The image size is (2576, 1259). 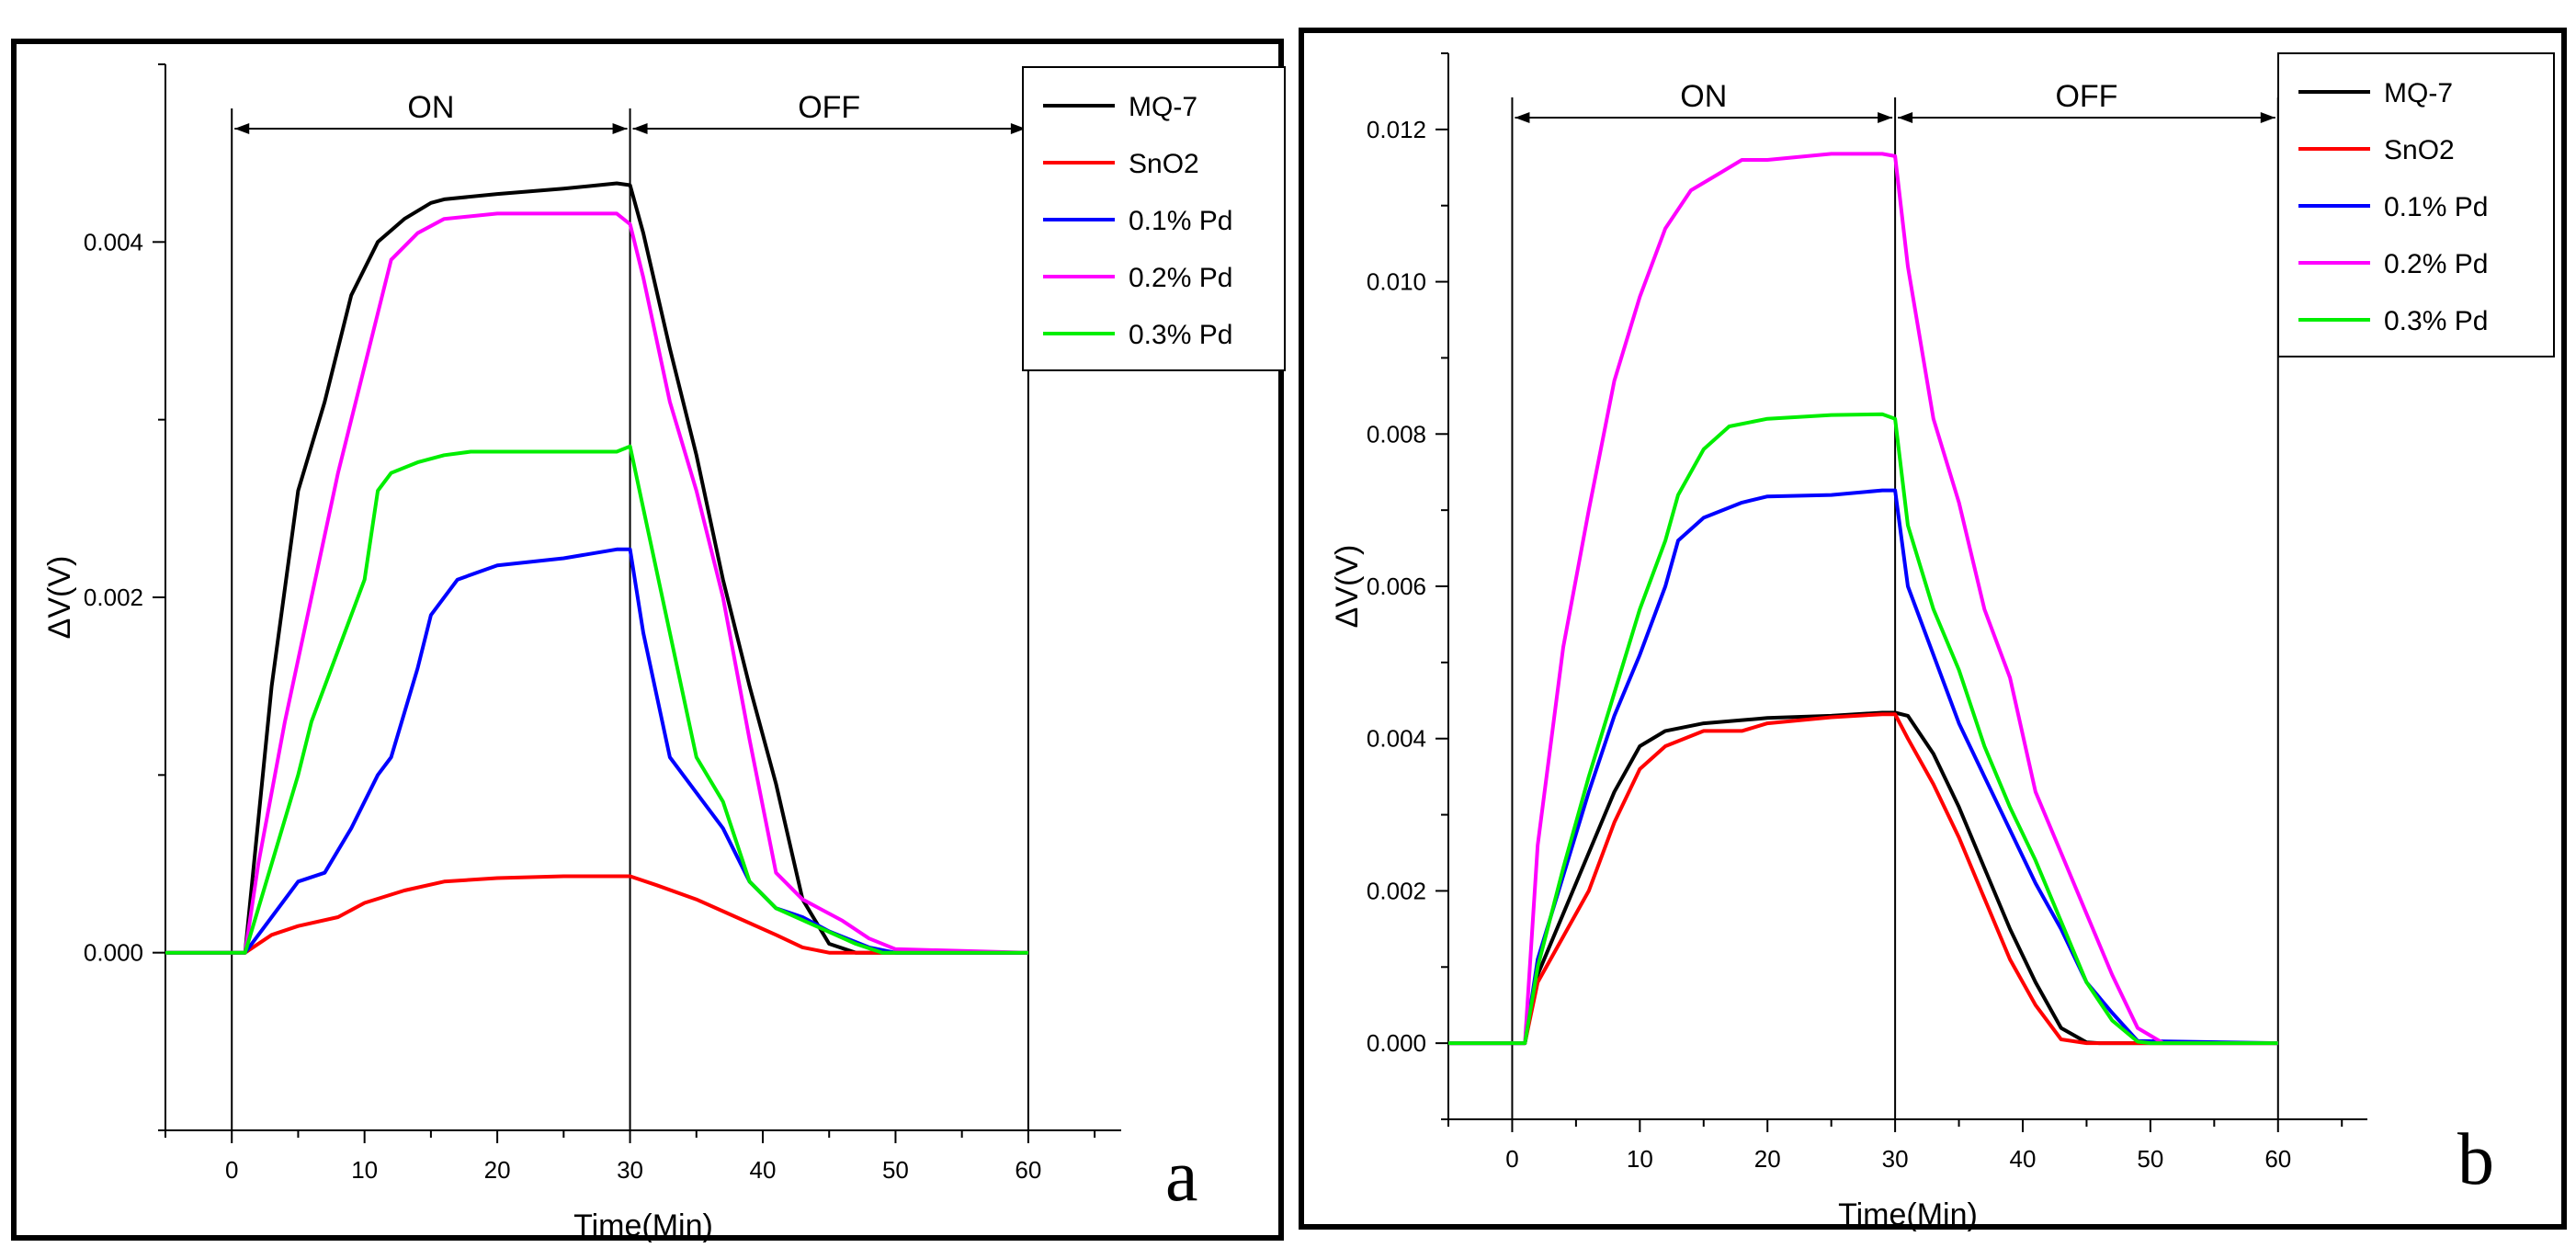 I want to click on panel-letter: b, so click(x=2475, y=1159).